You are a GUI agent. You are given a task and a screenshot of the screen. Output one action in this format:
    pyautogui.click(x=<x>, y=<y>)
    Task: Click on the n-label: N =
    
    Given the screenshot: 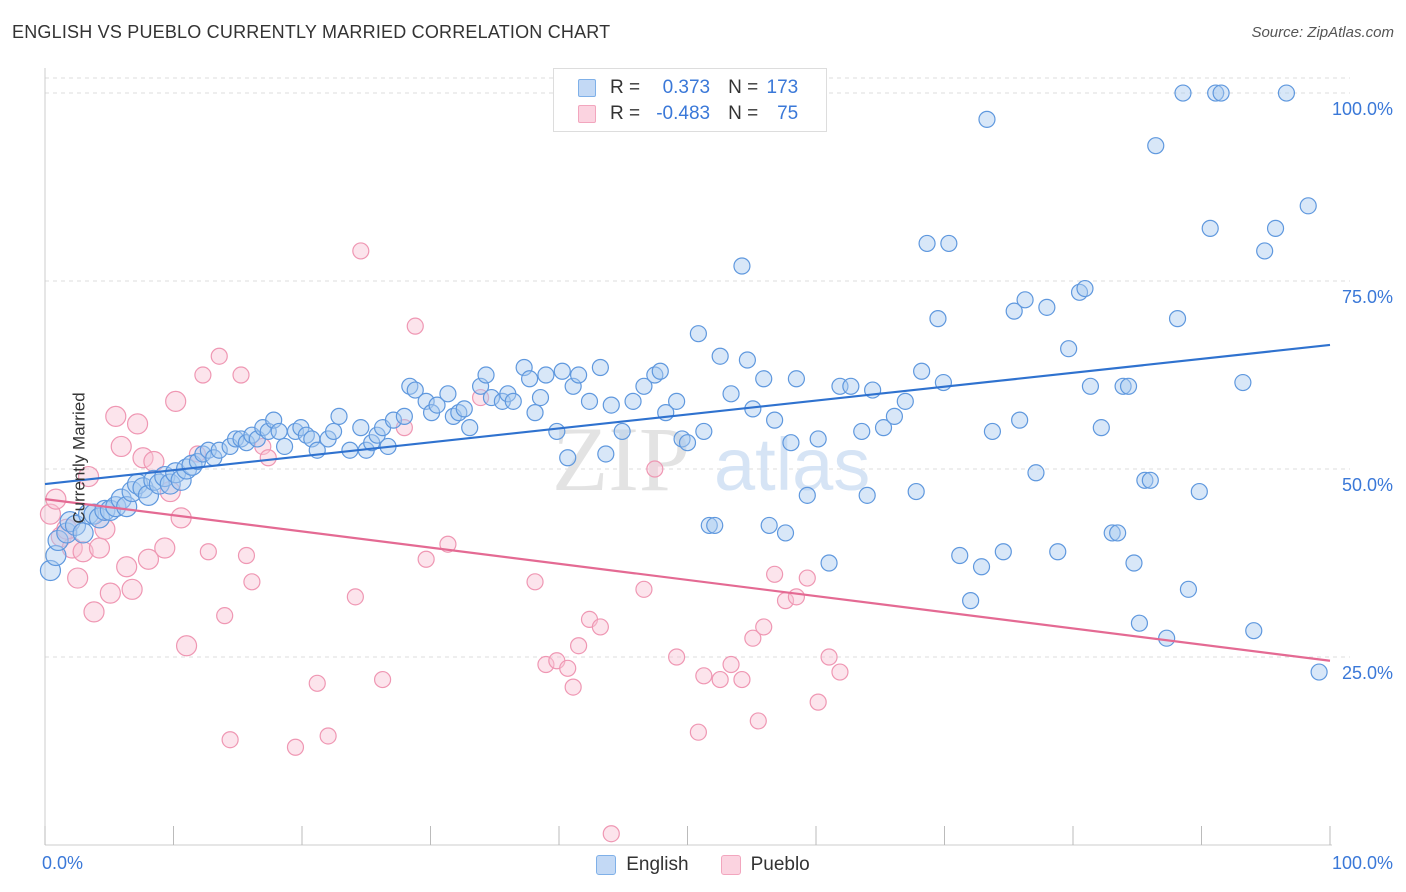 What is the action you would take?
    pyautogui.click(x=743, y=87)
    